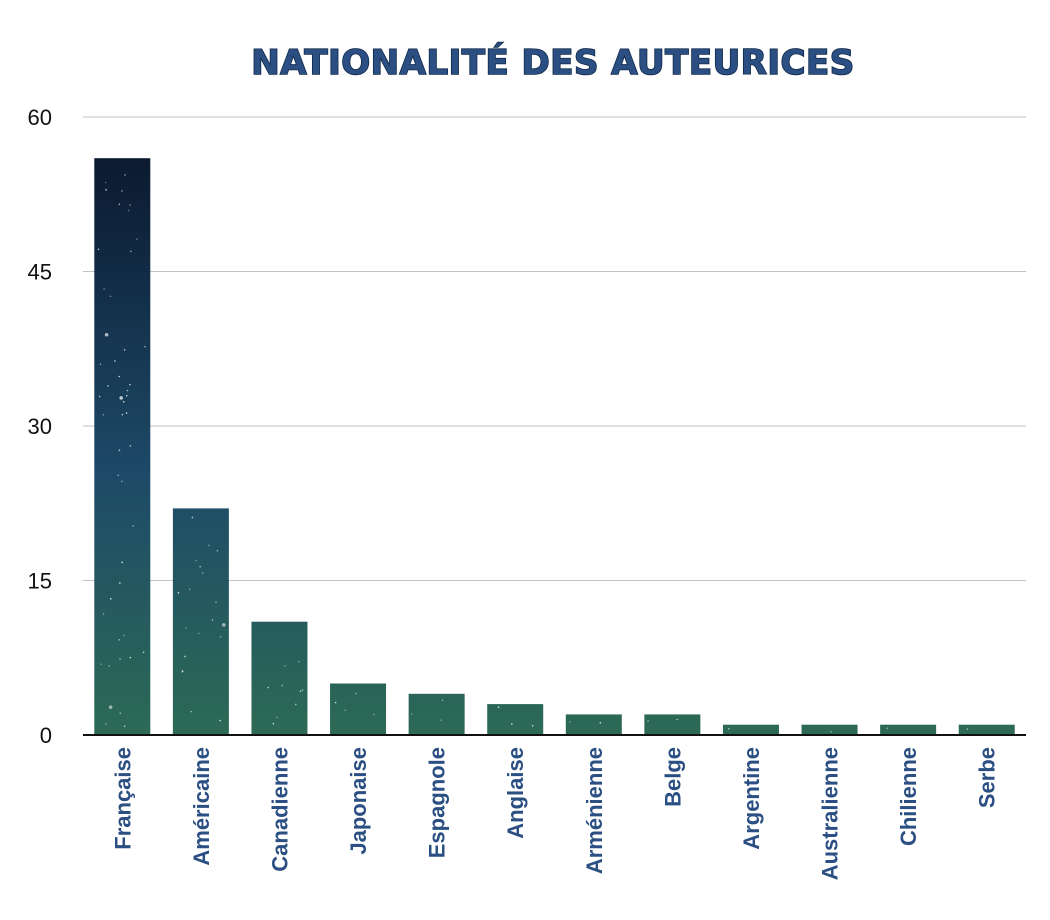 The width and height of the screenshot is (1050, 920). I want to click on x-tick-label: Chilienne, so click(908, 796).